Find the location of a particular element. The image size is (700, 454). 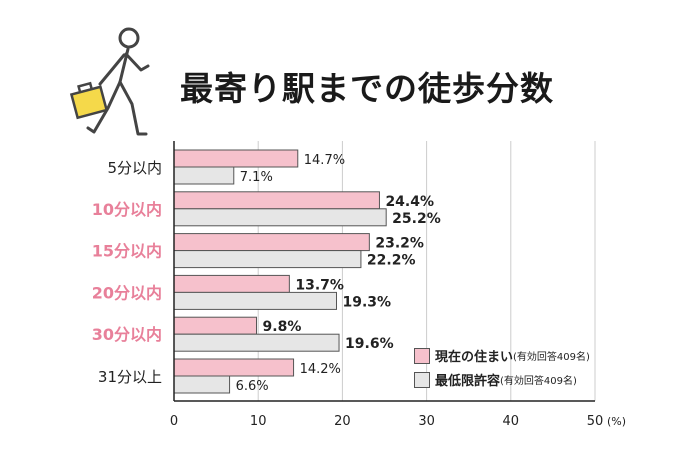

legend-swatch-minimum is located at coordinates (422, 379).